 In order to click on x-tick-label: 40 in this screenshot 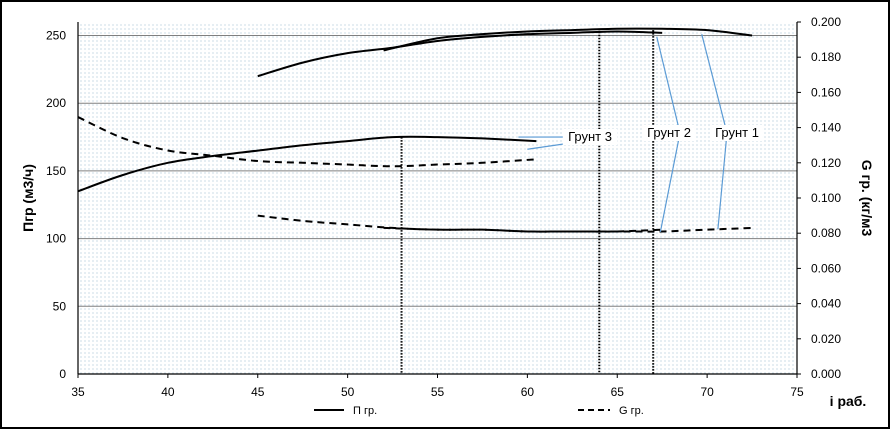, I will do `click(168, 392)`.